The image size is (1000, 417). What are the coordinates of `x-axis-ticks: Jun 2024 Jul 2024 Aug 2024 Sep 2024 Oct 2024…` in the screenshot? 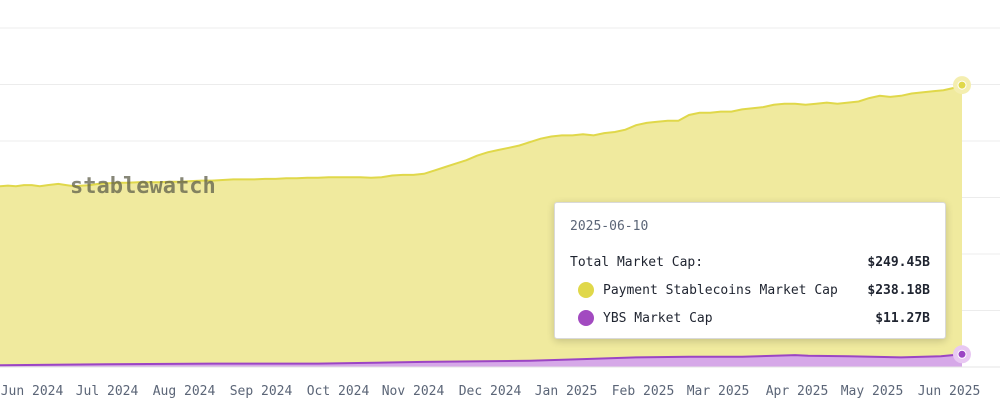 It's located at (491, 391).